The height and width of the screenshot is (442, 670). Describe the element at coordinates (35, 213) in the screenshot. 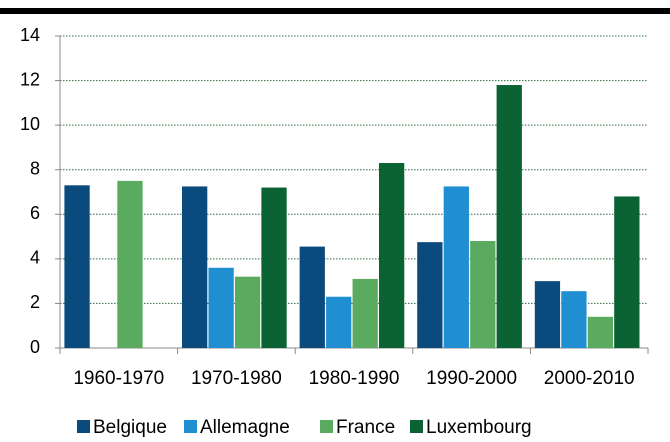

I see `y-tick-label: 6` at that location.